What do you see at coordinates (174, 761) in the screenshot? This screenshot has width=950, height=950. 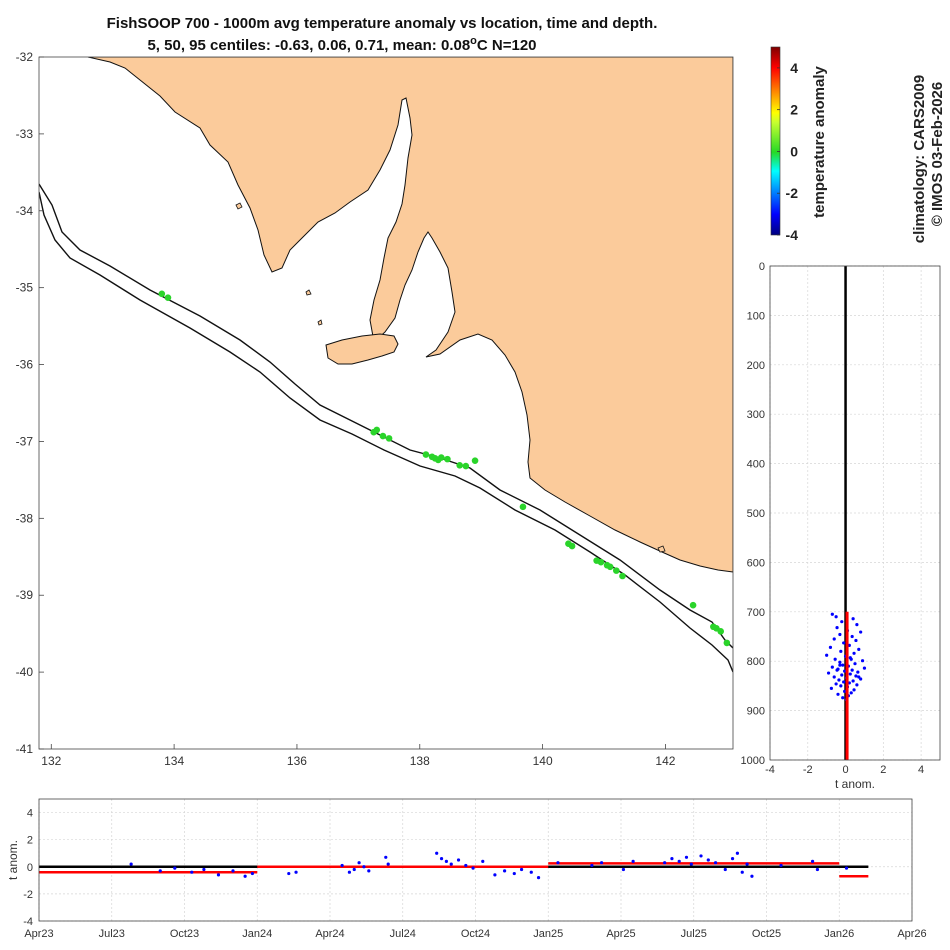 I see `map-x-tick-label: 134` at bounding box center [174, 761].